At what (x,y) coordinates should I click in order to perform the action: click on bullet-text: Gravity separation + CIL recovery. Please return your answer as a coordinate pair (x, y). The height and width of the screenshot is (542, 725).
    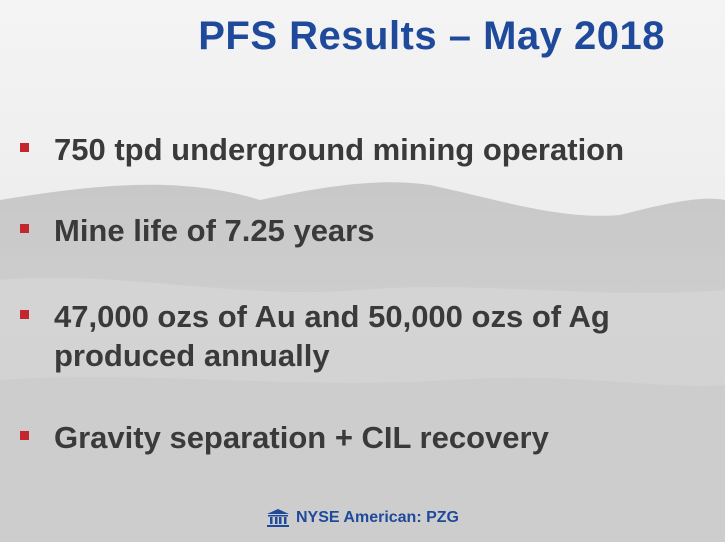
    Looking at the image, I should click on (301, 437).